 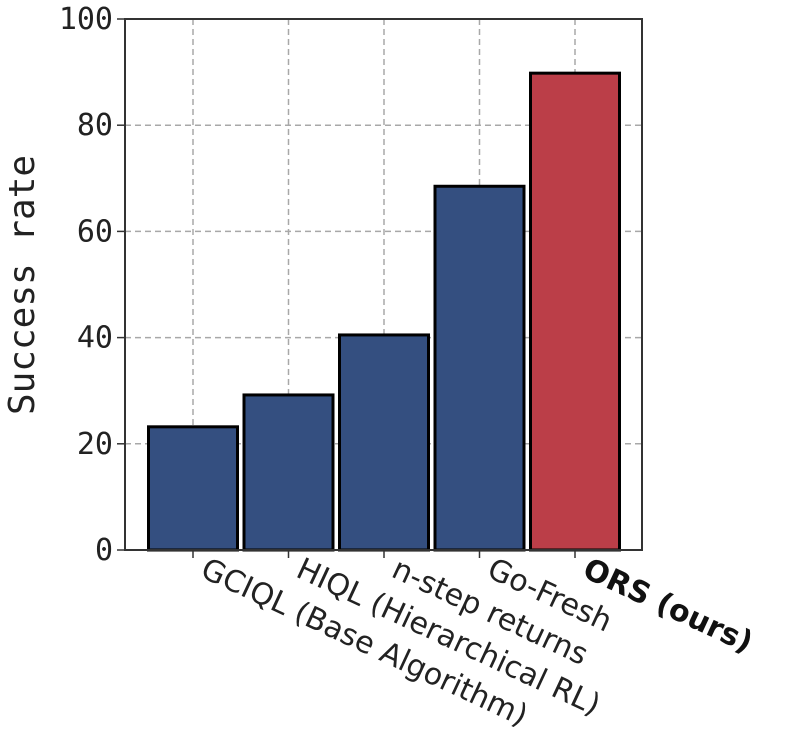 I want to click on y-tick-label: 60, so click(x=95, y=231).